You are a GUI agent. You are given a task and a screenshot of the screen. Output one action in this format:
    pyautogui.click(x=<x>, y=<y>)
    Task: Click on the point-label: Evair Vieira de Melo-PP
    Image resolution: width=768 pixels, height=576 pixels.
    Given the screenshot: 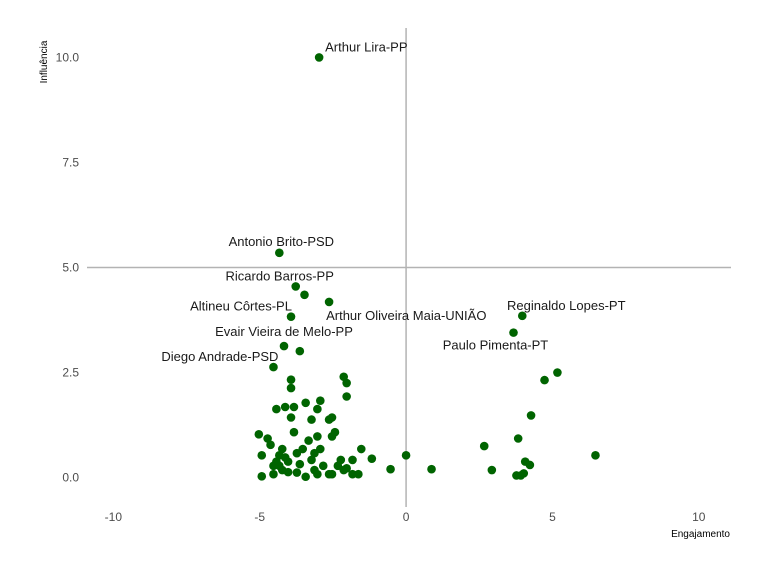 What is the action you would take?
    pyautogui.click(x=284, y=331)
    